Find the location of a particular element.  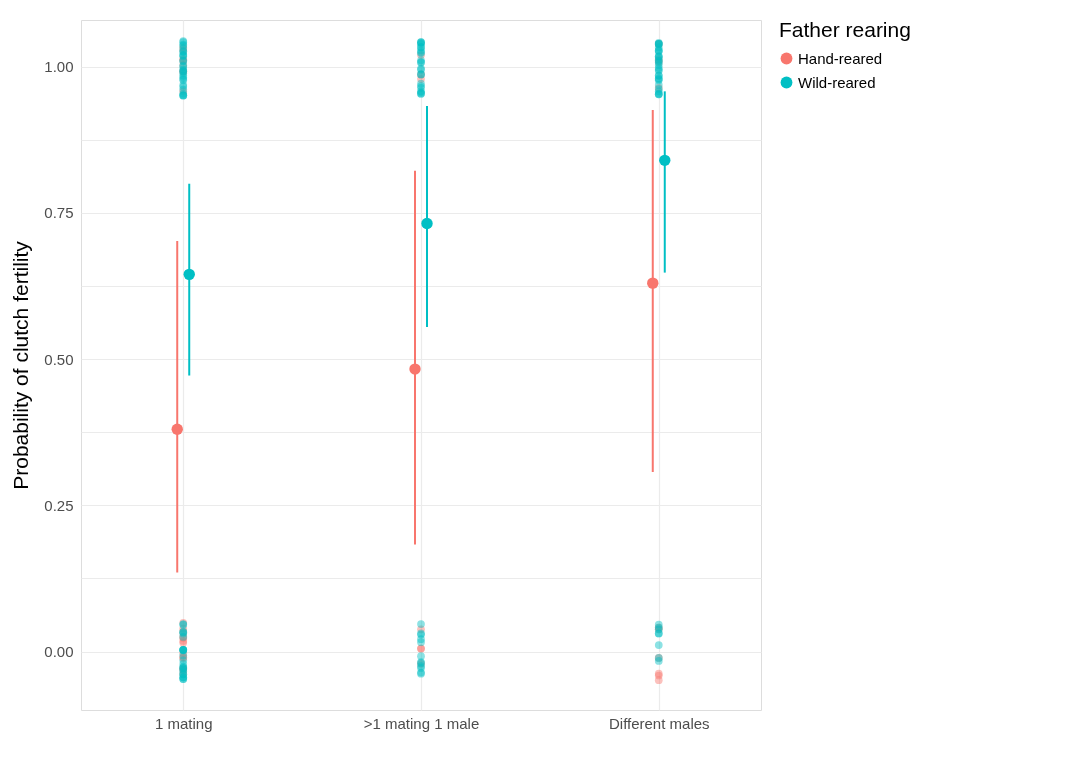

y-tick-label: 0.25 is located at coordinates (59, 505).